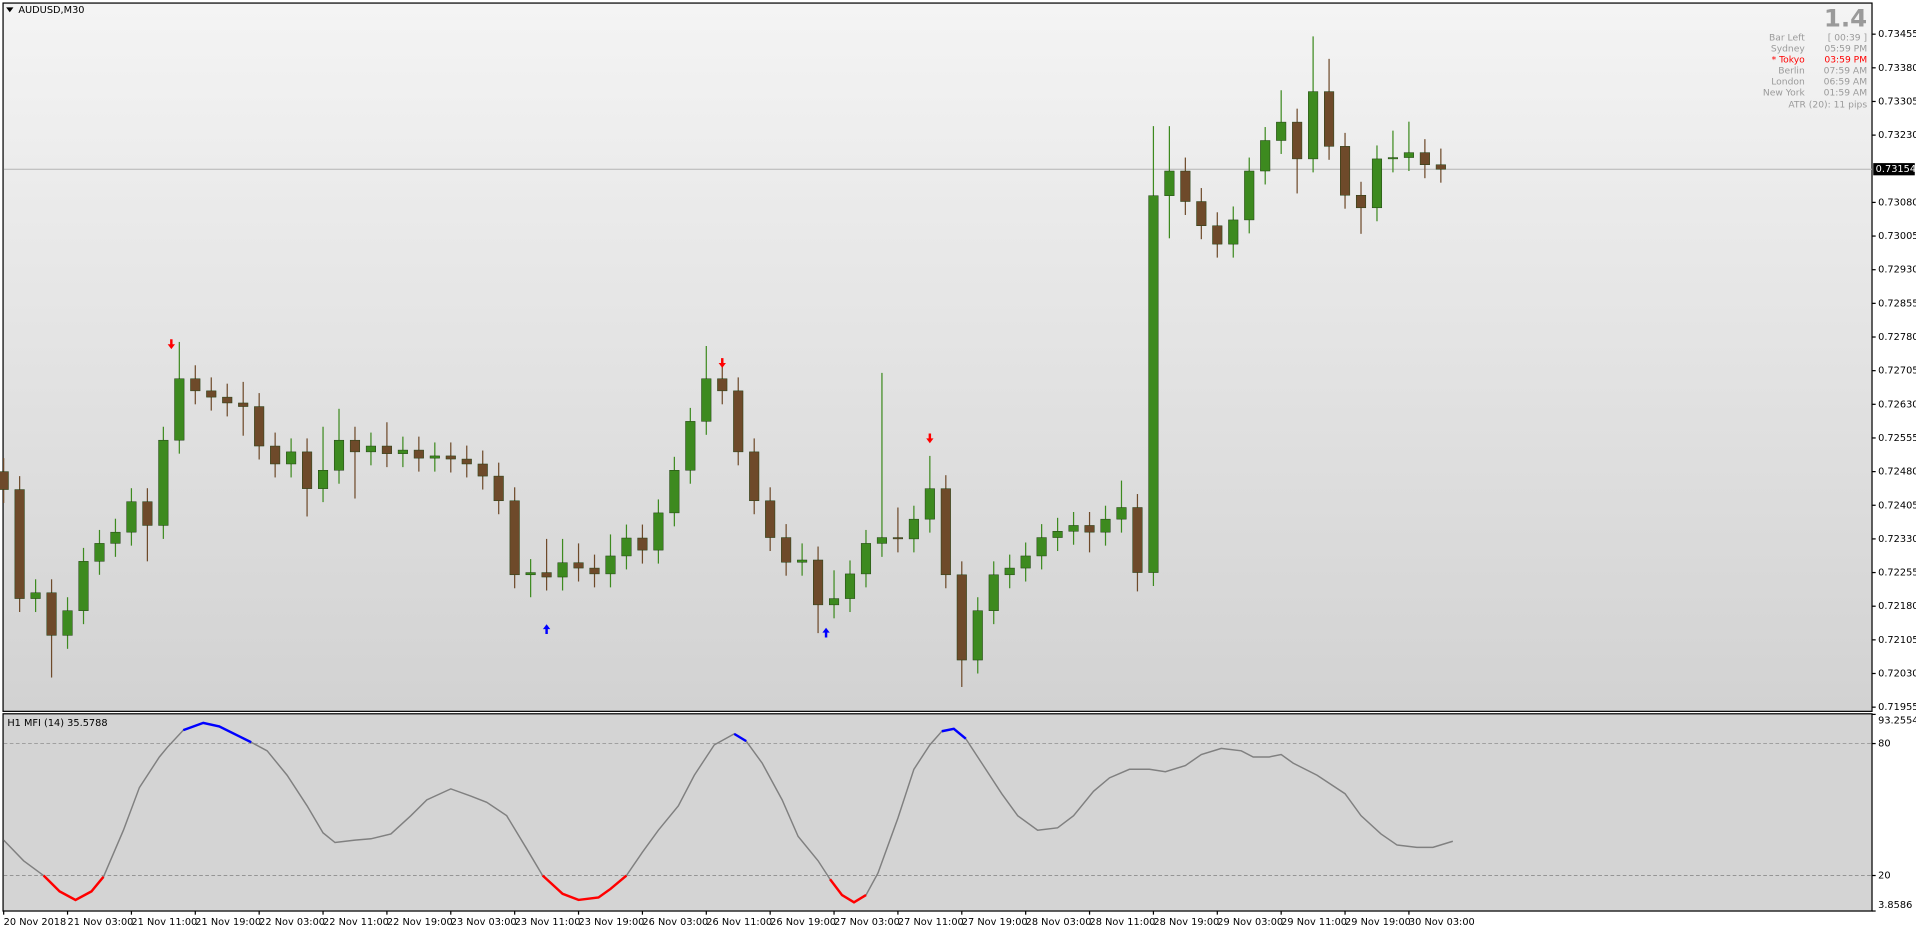  Describe the element at coordinates (1787, 37) in the screenshot. I see `clock-label: Bar Left` at that location.